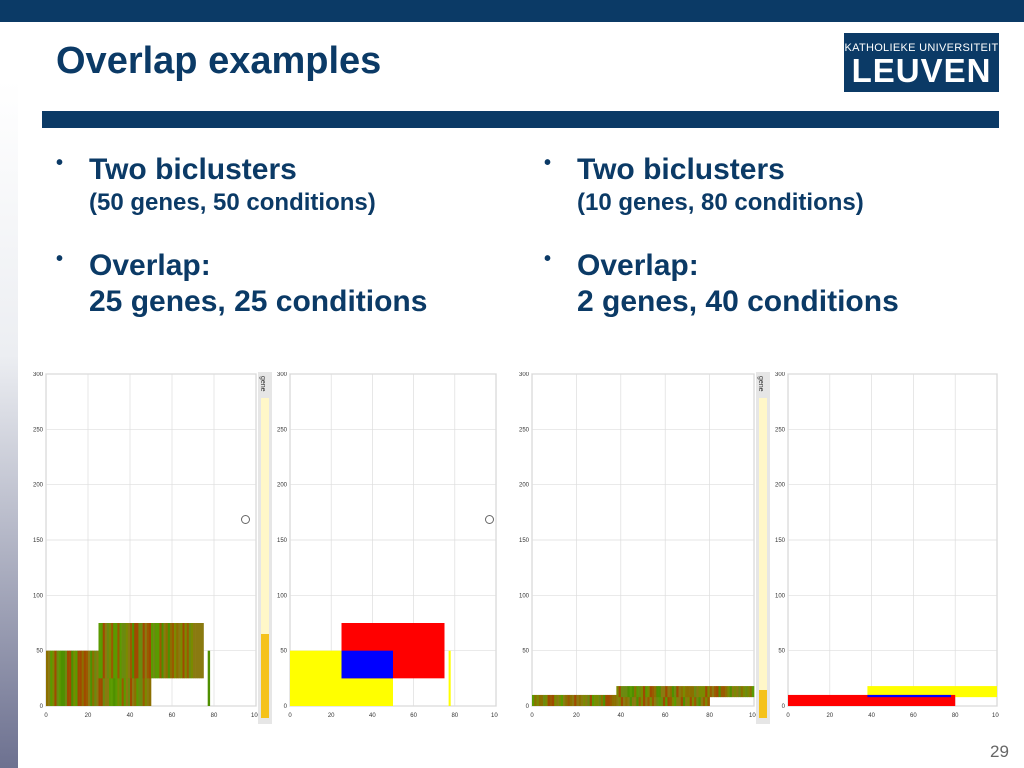 Image resolution: width=1024 pixels, height=768 pixels. I want to click on bullet-detail: (50 genes, 50 conditions), so click(232, 202).